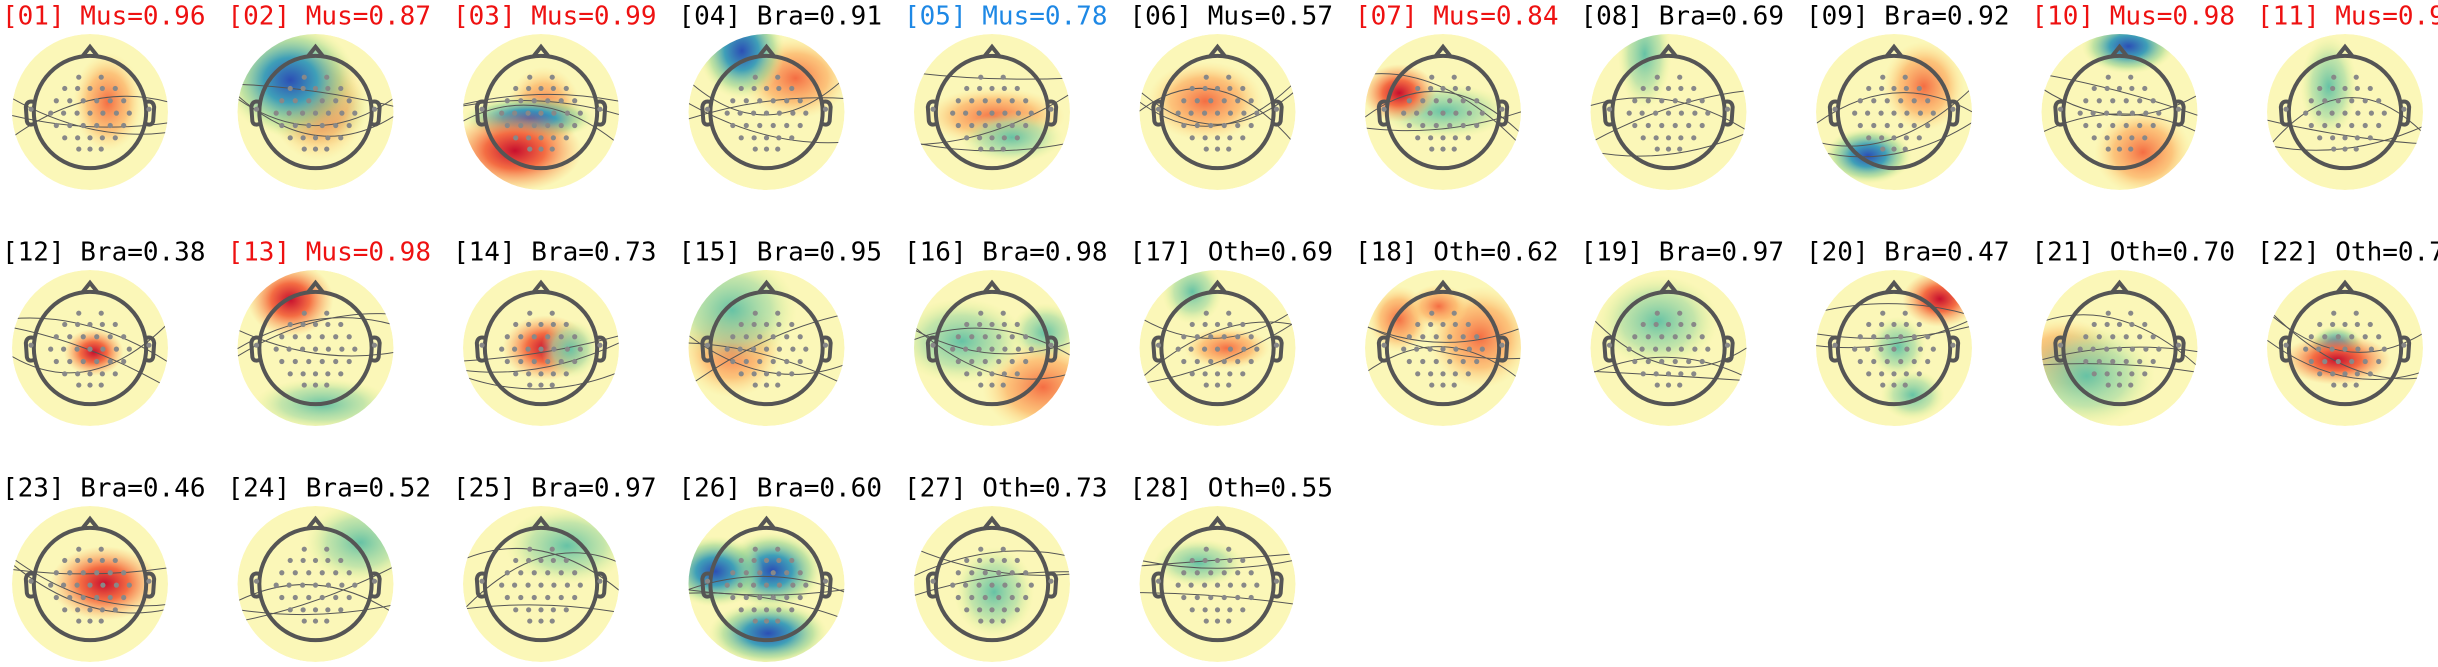 The width and height of the screenshot is (2438, 667). What do you see at coordinates (1006, 332) in the screenshot?
I see `component: [16] Bra=0.98` at bounding box center [1006, 332].